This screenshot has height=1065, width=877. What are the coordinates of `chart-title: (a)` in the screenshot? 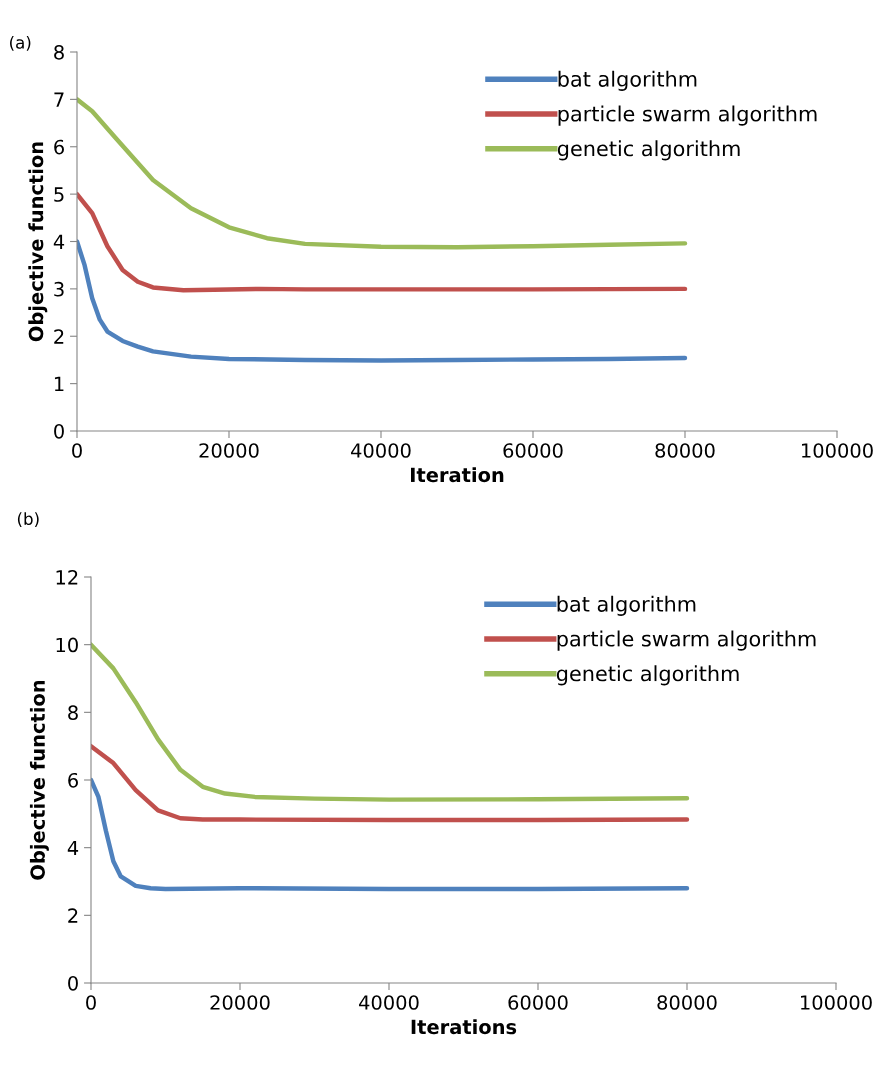 It's located at (20, 43).